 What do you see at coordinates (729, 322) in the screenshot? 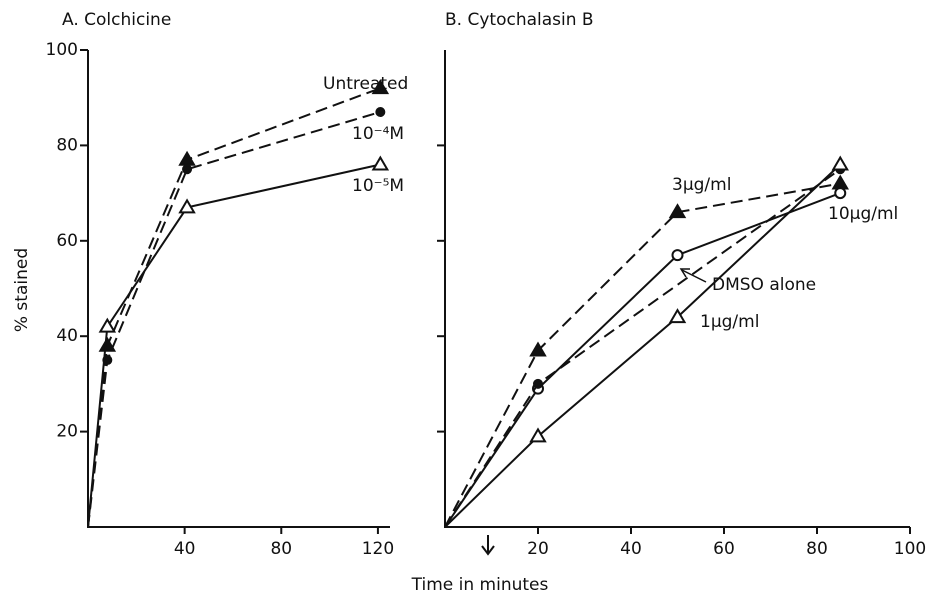
I see `series-label: 1µg/ml` at bounding box center [729, 322].